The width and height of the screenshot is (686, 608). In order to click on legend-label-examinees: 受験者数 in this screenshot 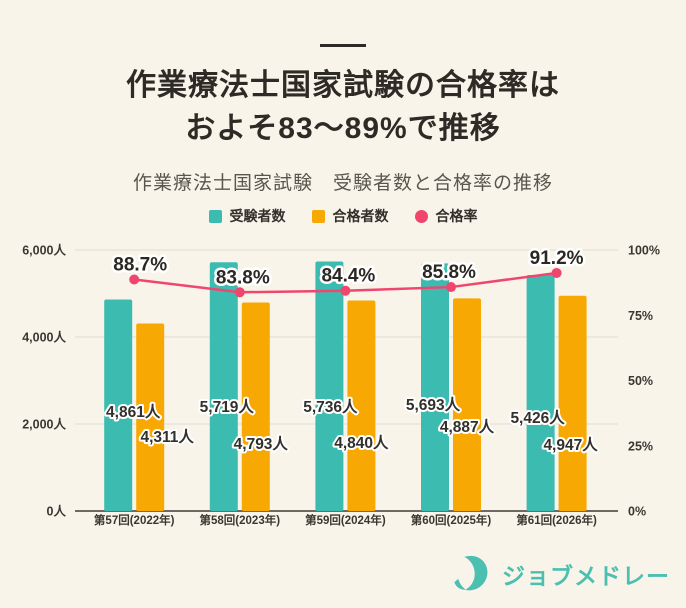, I will do `click(257, 216)`.